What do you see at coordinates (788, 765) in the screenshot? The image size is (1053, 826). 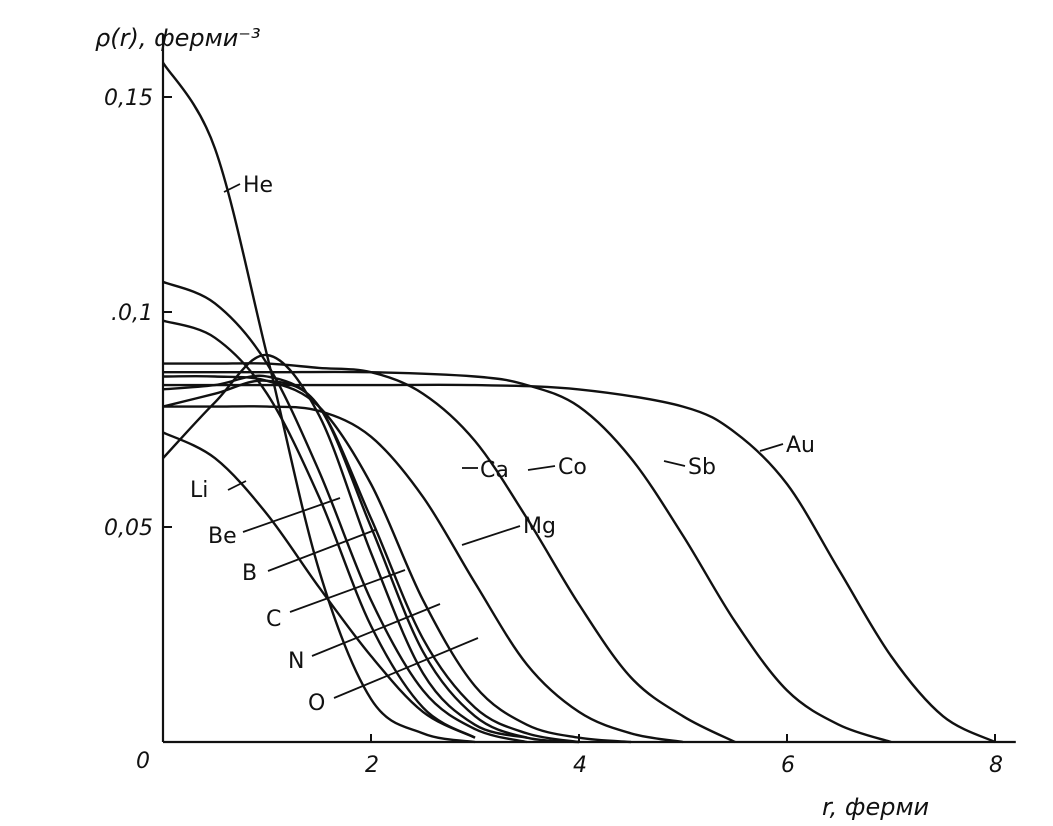 I see `x-tick-label-6: 6` at bounding box center [788, 765].